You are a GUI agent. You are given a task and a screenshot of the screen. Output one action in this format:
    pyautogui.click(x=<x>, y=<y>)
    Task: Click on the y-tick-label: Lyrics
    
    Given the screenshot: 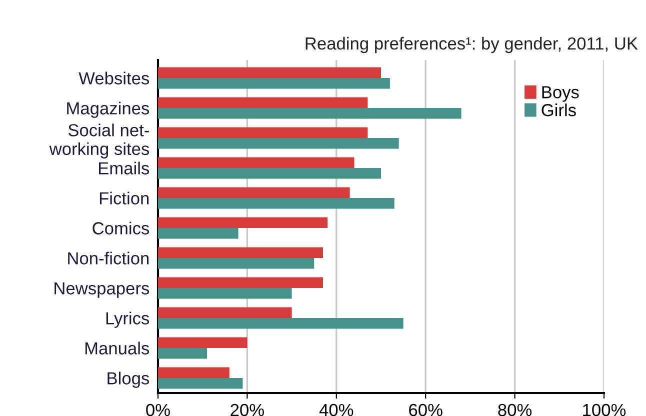 What is the action you would take?
    pyautogui.click(x=128, y=320)
    